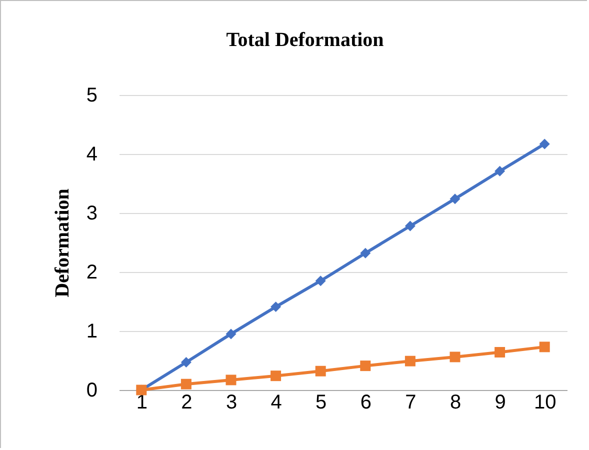 The height and width of the screenshot is (450, 589). I want to click on x-tick-label: 2, so click(186, 403).